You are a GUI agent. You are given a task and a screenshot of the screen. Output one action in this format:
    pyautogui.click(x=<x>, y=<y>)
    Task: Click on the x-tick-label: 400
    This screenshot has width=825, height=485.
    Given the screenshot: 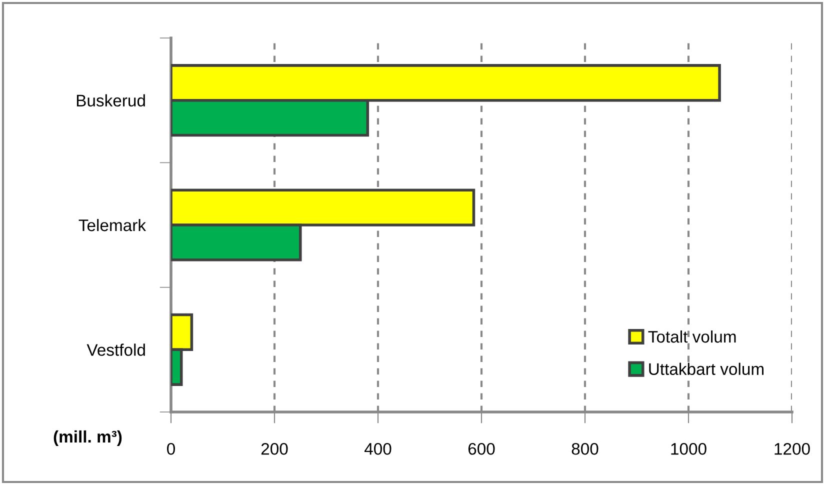 What is the action you would take?
    pyautogui.click(x=378, y=448)
    